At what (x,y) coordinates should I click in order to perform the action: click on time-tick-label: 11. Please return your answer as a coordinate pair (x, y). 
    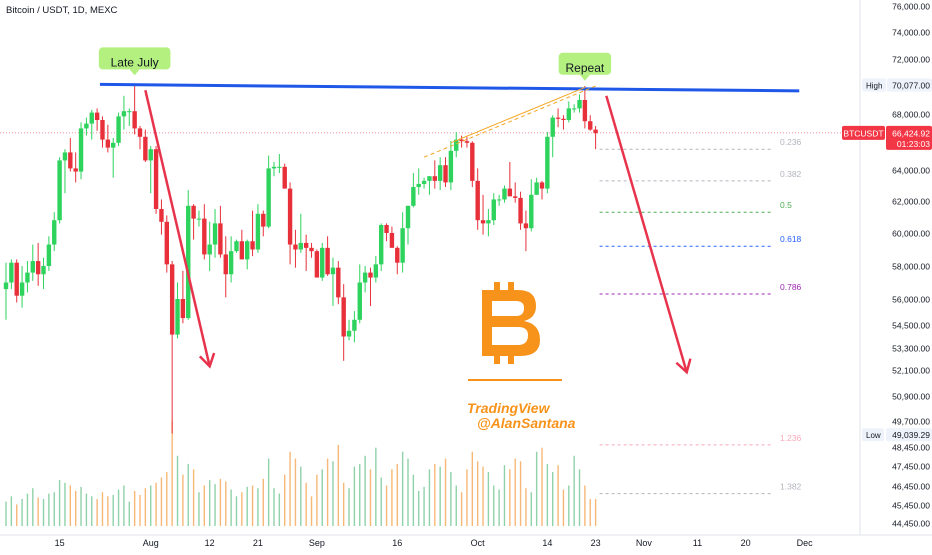
    Looking at the image, I should click on (697, 543).